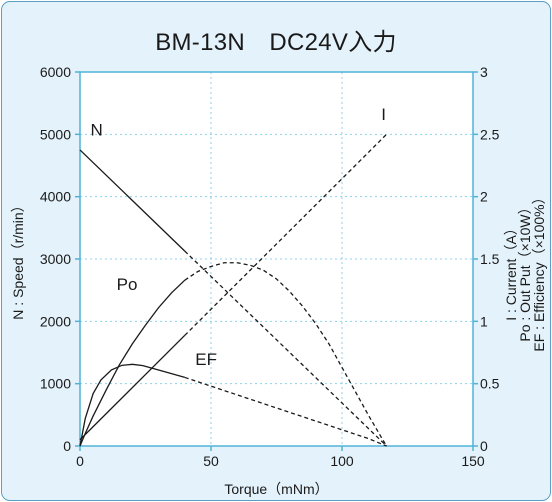  Describe the element at coordinates (342, 461) in the screenshot. I see `x-tick-label: 100` at that location.